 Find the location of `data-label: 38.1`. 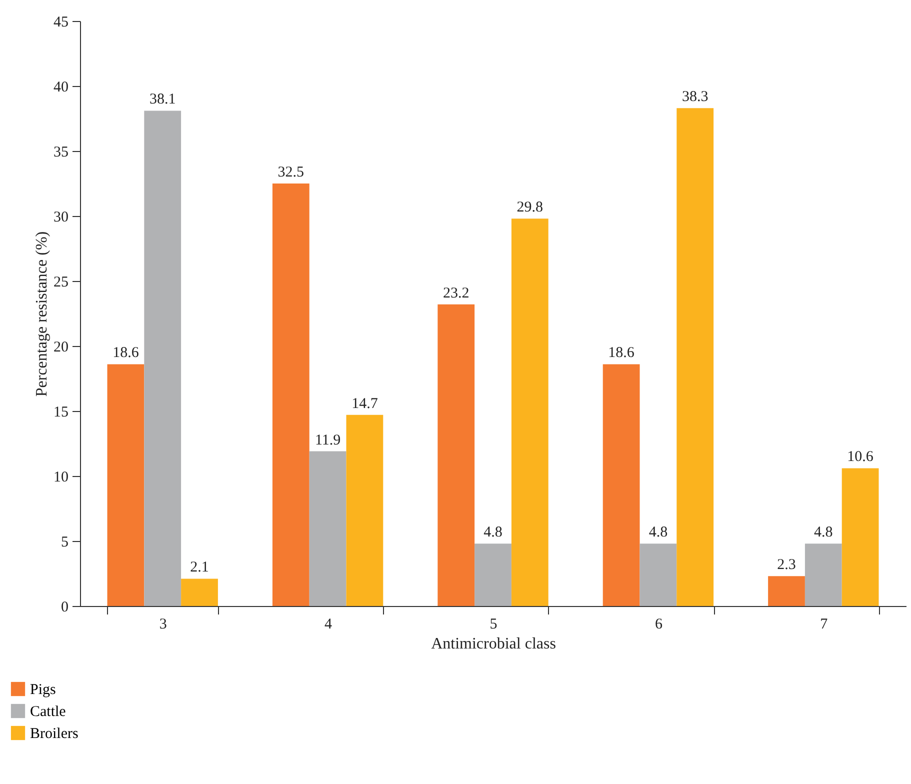

data-label: 38.1 is located at coordinates (162, 100).